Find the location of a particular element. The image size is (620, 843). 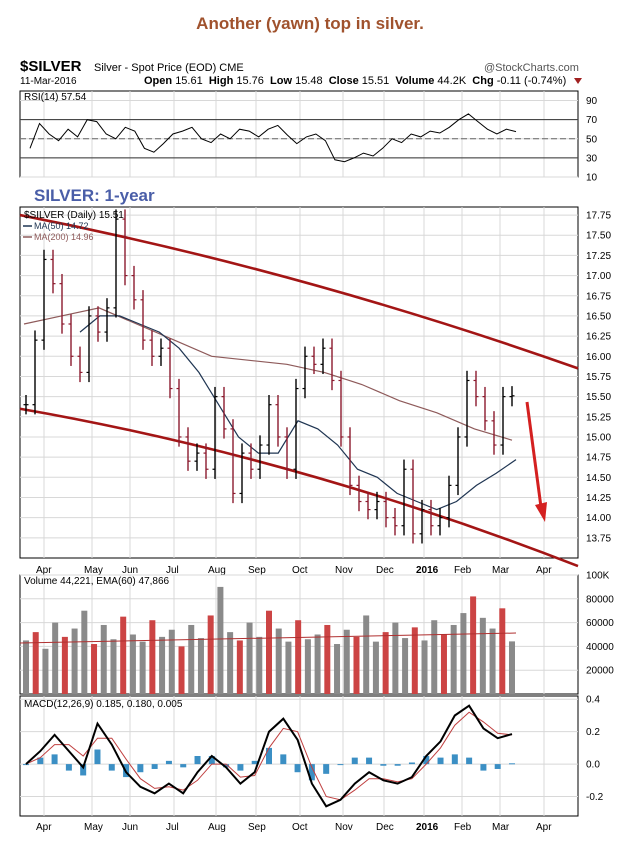

price-tick-label: 15.75 is located at coordinates (598, 377).